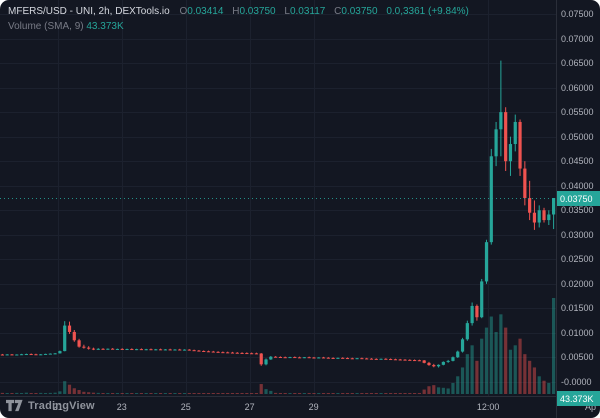  What do you see at coordinates (89, 11) in the screenshot?
I see `symbol-title: MFERS/USD - UNI, 2h, DEXTools.io` at bounding box center [89, 11].